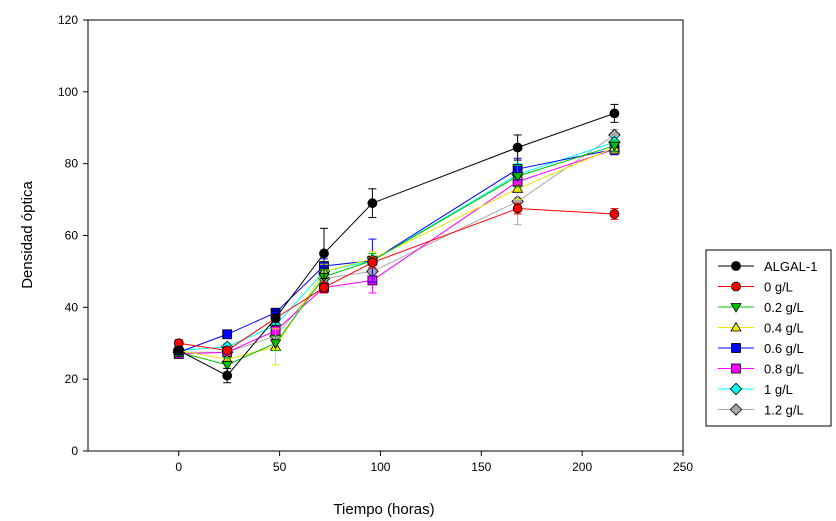 The height and width of the screenshot is (521, 836). What do you see at coordinates (380, 467) in the screenshot?
I see `x-tick-label: 100` at bounding box center [380, 467].